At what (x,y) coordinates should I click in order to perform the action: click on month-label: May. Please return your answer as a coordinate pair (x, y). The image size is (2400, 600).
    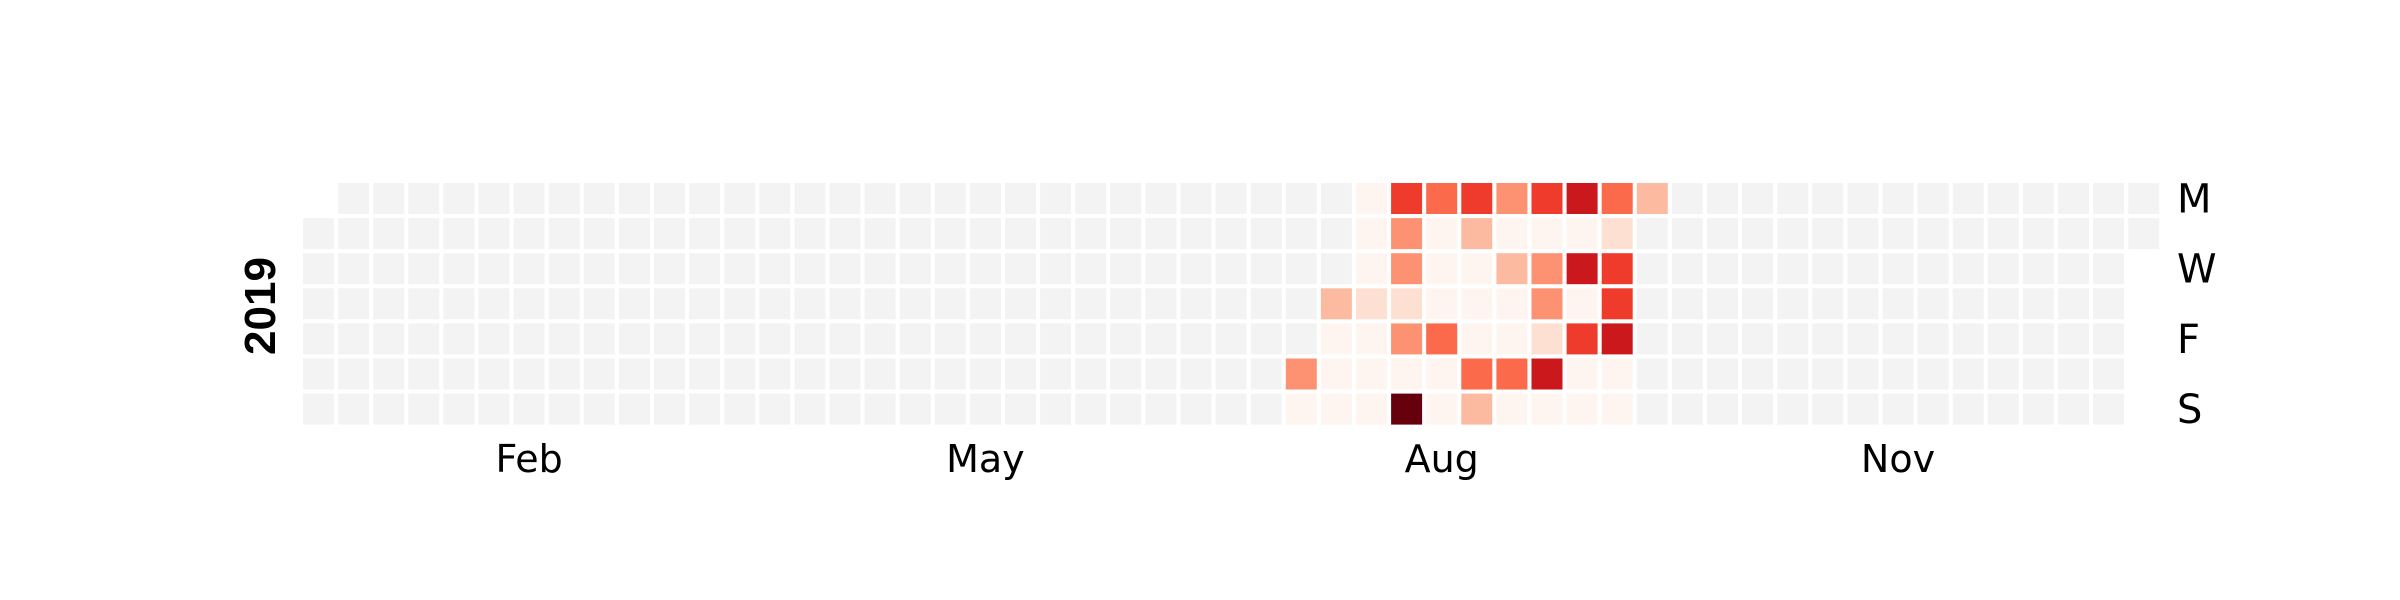
    Looking at the image, I should click on (985, 459).